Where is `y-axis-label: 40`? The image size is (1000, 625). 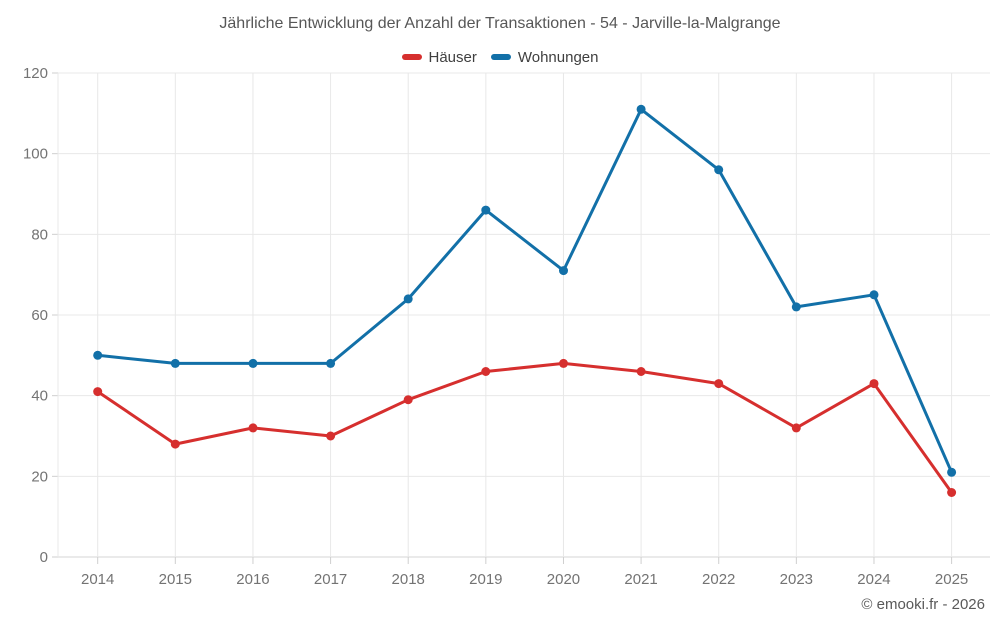
y-axis-label: 40 is located at coordinates (39, 396).